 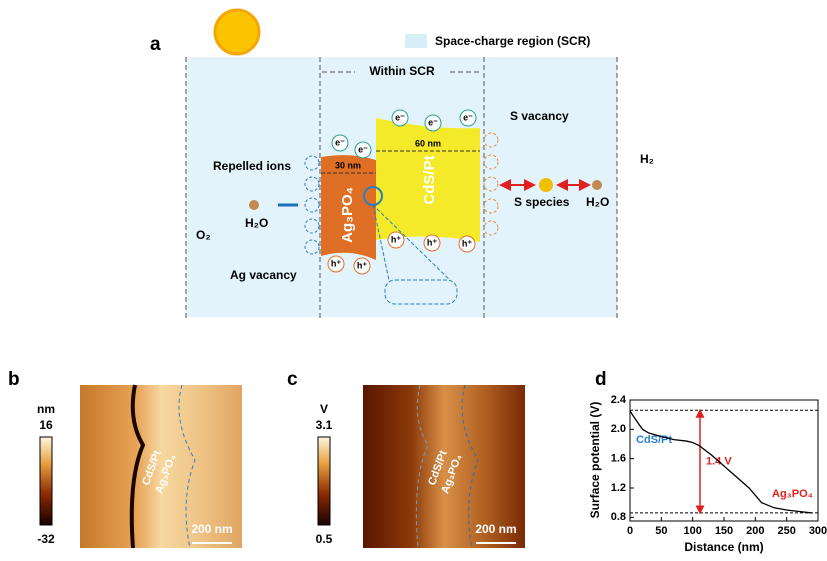 I want to click on h2-label: H₂, so click(x=647, y=159).